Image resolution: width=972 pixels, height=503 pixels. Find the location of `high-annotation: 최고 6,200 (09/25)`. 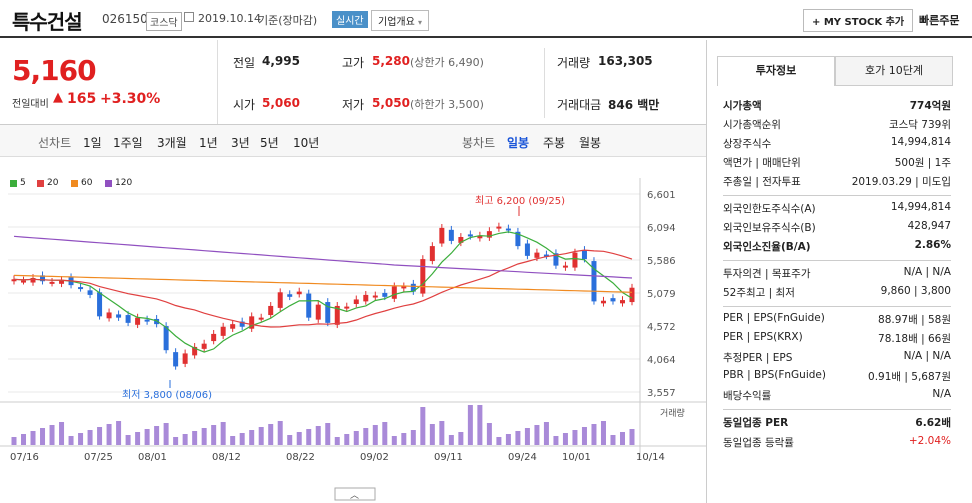

high-annotation: 최고 6,200 (09/25) is located at coordinates (520, 201).